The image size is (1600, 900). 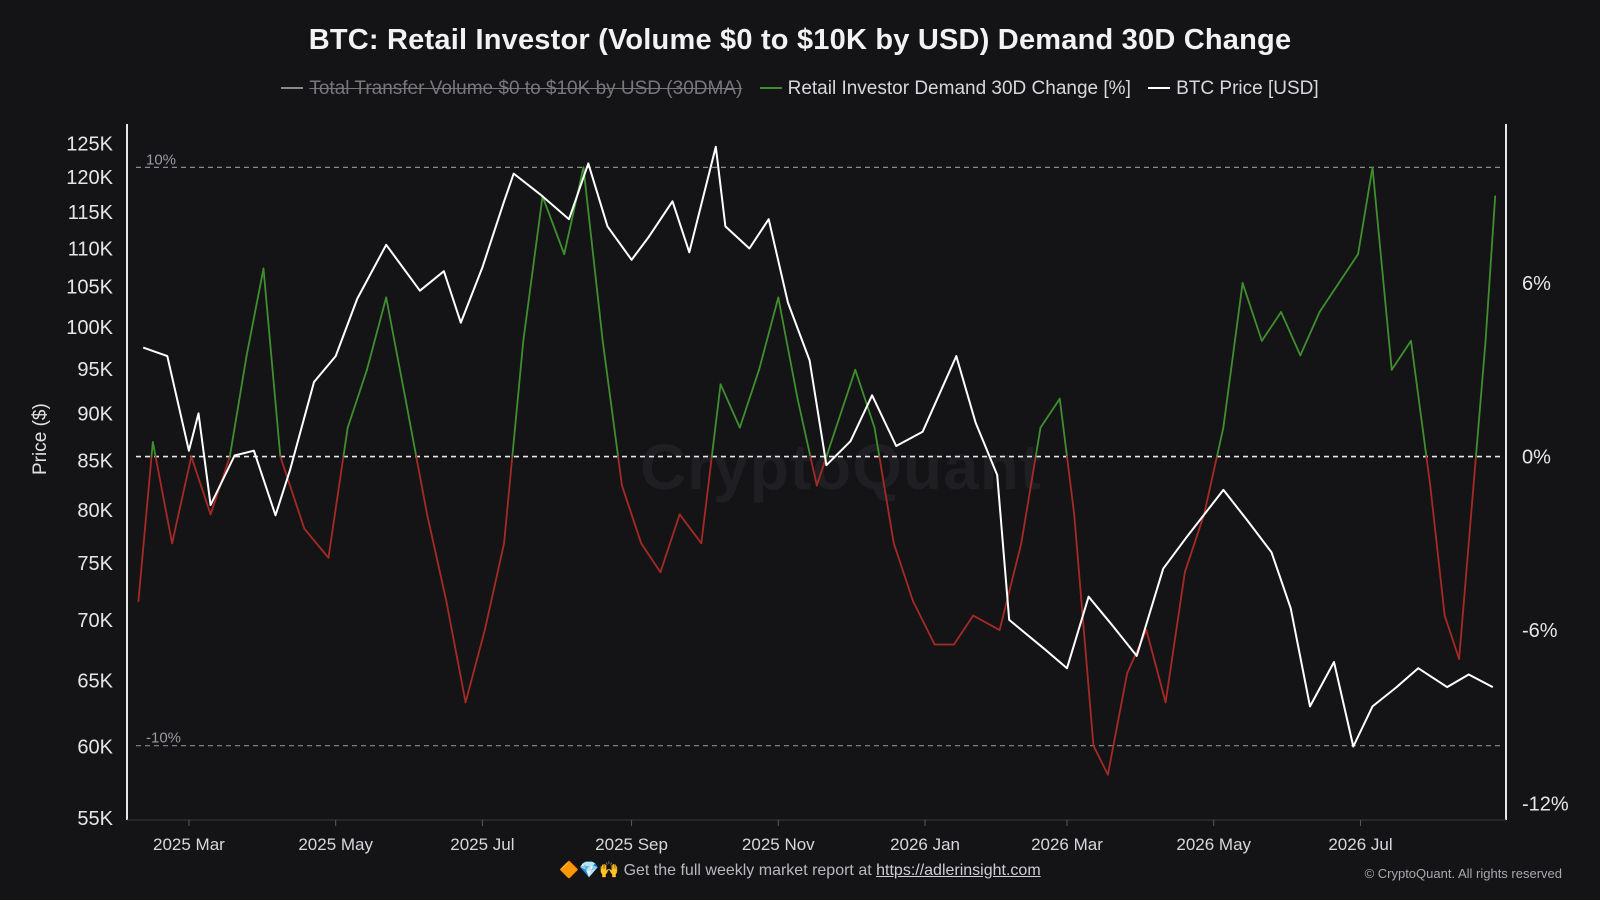 What do you see at coordinates (40, 439) in the screenshot?
I see `y-axis-left-label: Price ($)` at bounding box center [40, 439].